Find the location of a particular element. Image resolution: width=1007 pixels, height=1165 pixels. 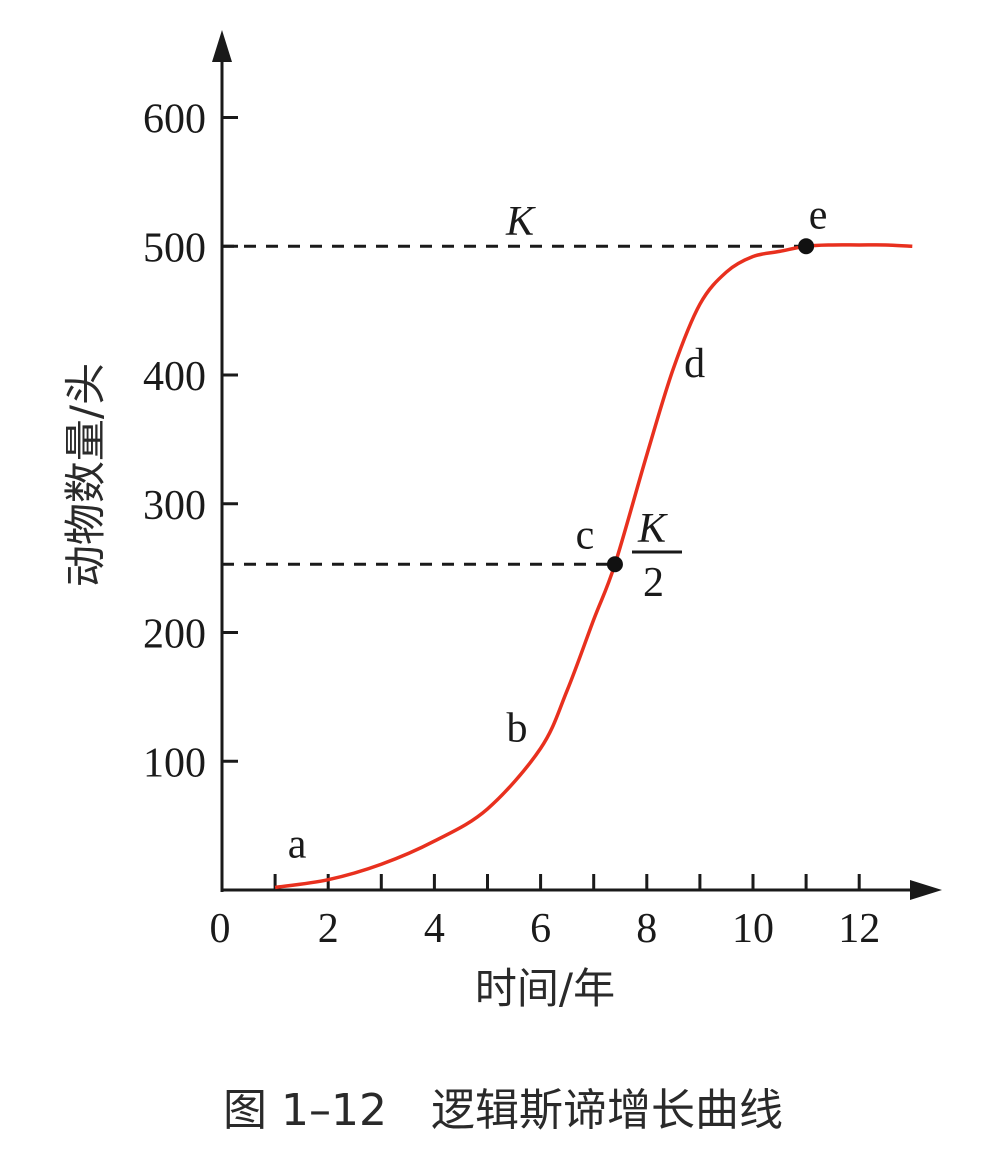

x-tick-label-6: 6 is located at coordinates (540, 929).